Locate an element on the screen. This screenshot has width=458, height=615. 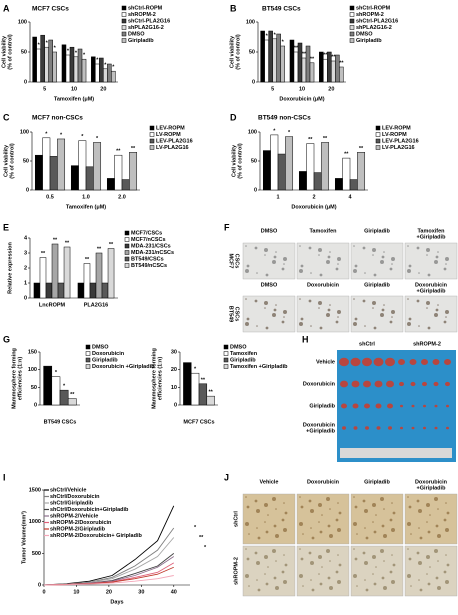
row-label: +Giripladib is located at coordinates (321, 431).